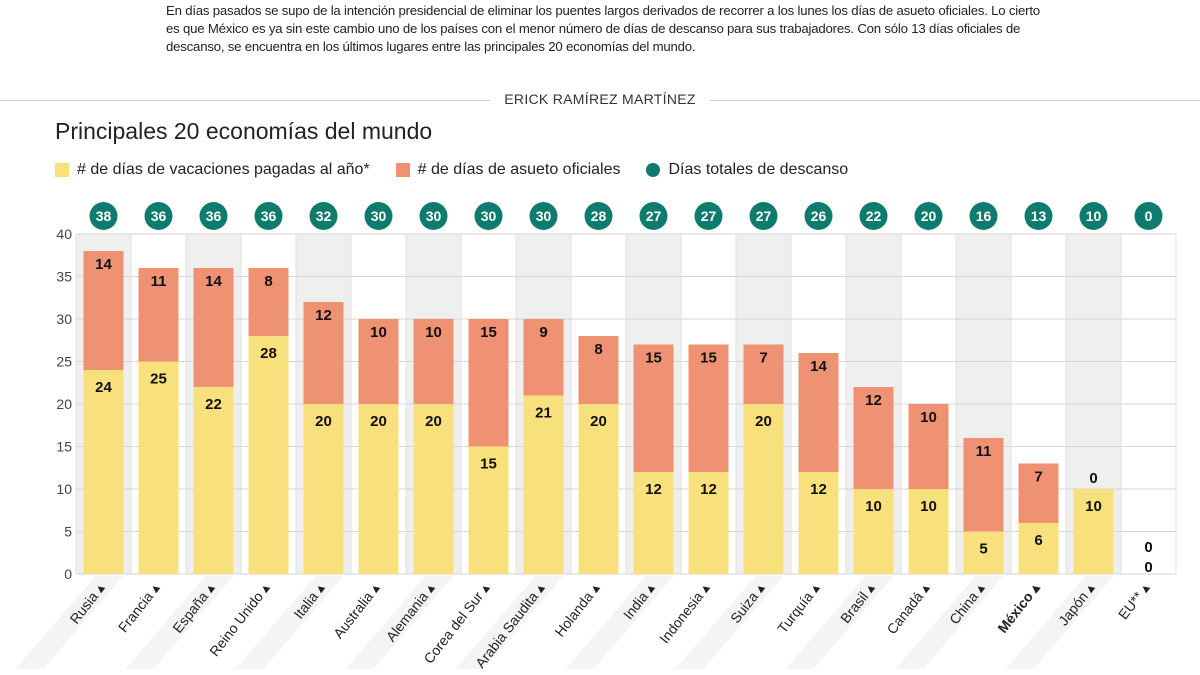  What do you see at coordinates (543, 413) in the screenshot?
I see `data-label-vacaciones: 21` at bounding box center [543, 413].